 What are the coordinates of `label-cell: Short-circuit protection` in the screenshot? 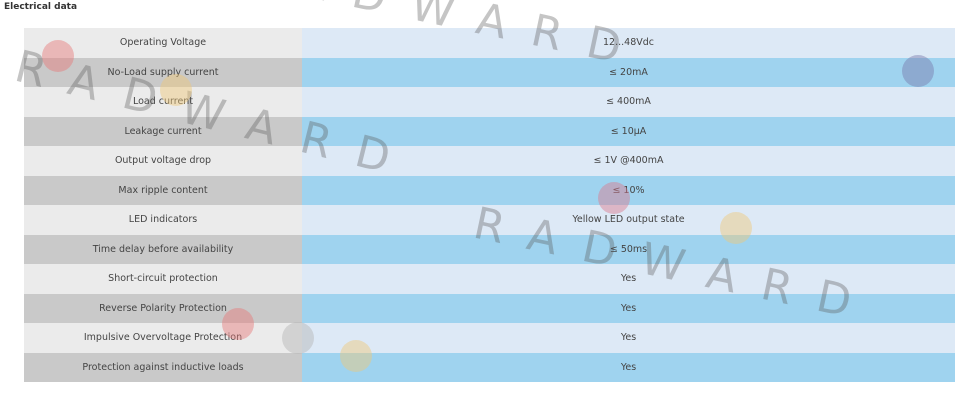 It's located at (163, 279).